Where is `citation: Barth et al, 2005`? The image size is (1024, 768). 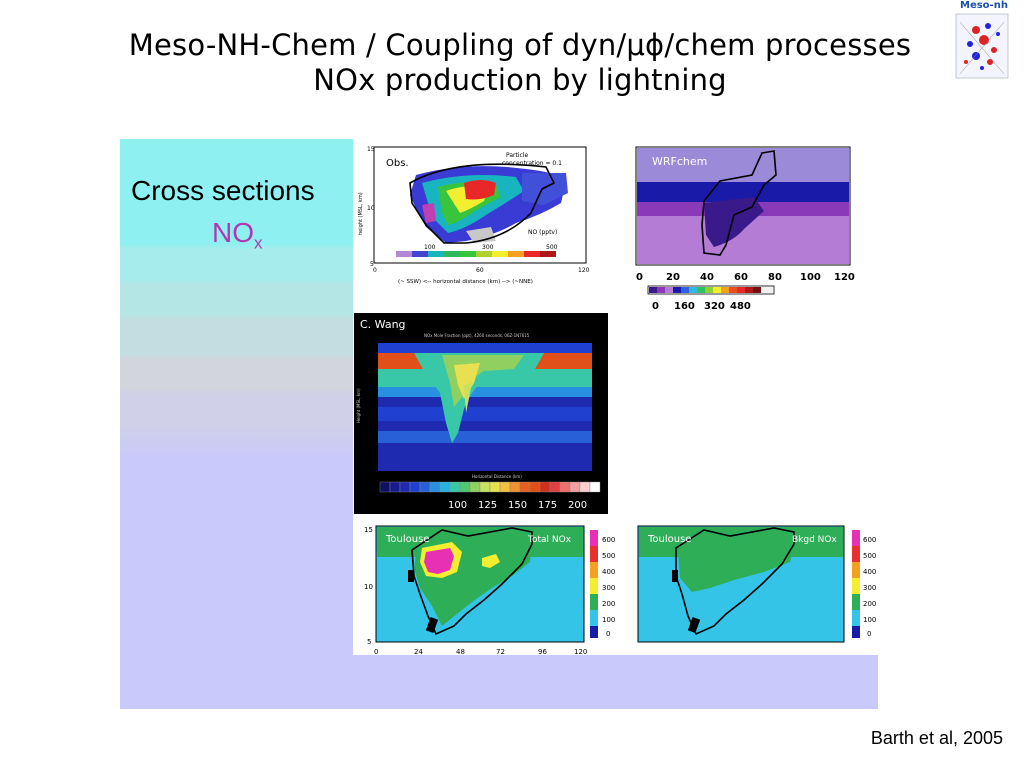 citation: Barth et al, 2005 is located at coordinates (936, 738).